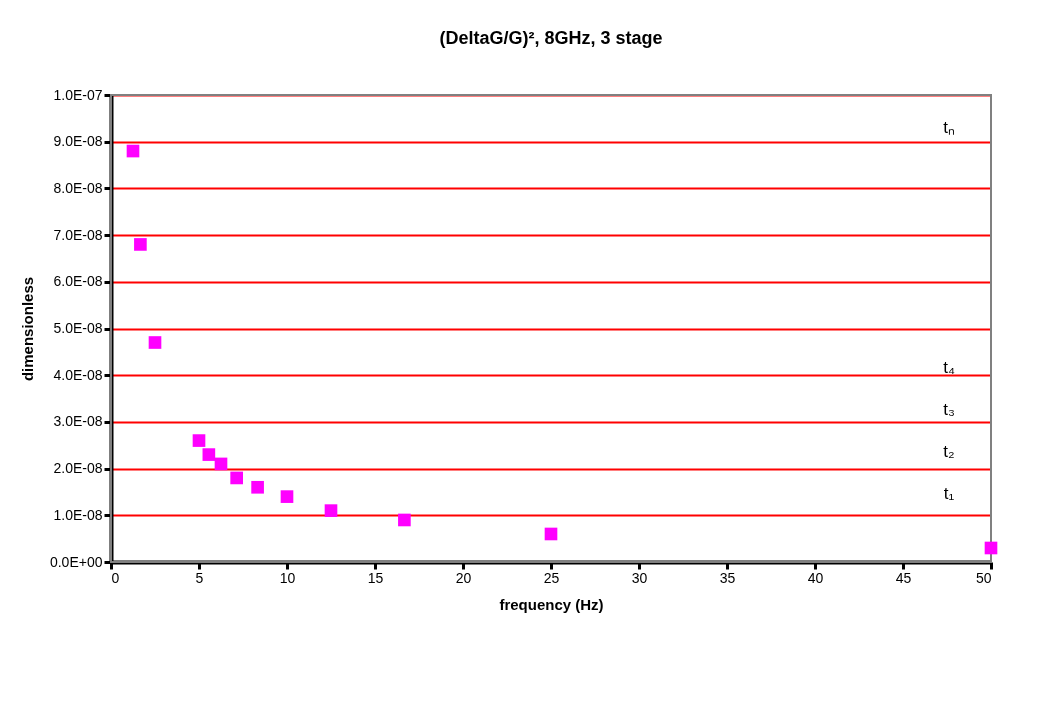  I want to click on x-tick-label: 40, so click(815, 577).